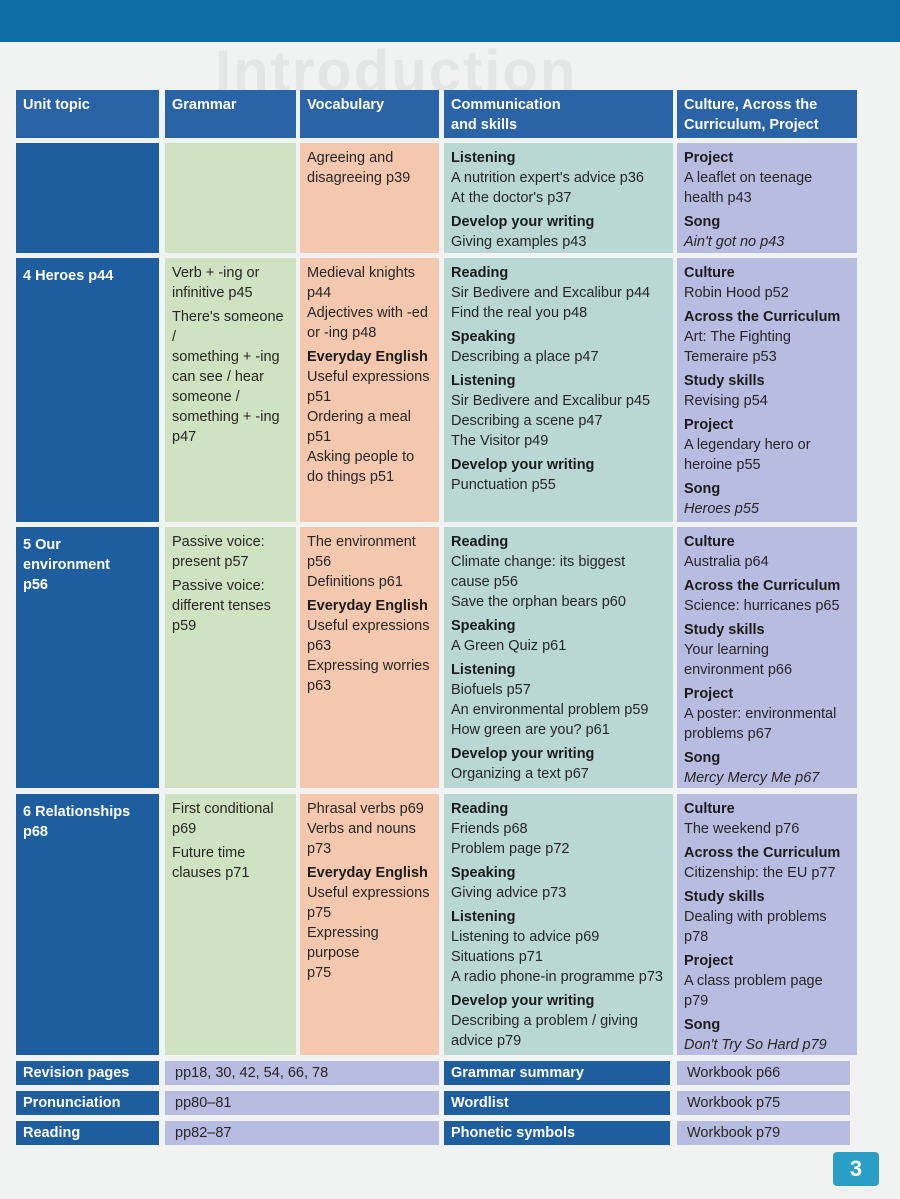 This screenshot has height=1199, width=900. I want to click on entry-line: Situations p71, so click(497, 957).